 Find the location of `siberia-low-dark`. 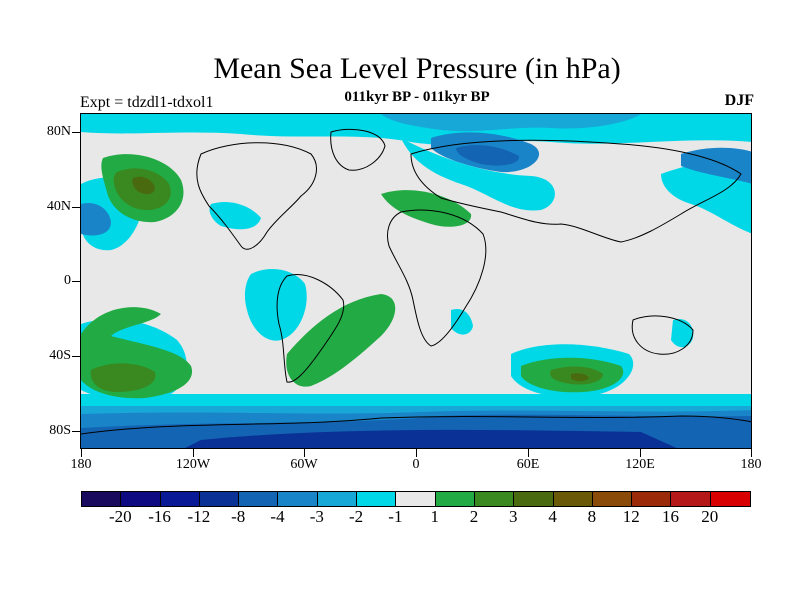

siberia-low-dark is located at coordinates (488, 155).